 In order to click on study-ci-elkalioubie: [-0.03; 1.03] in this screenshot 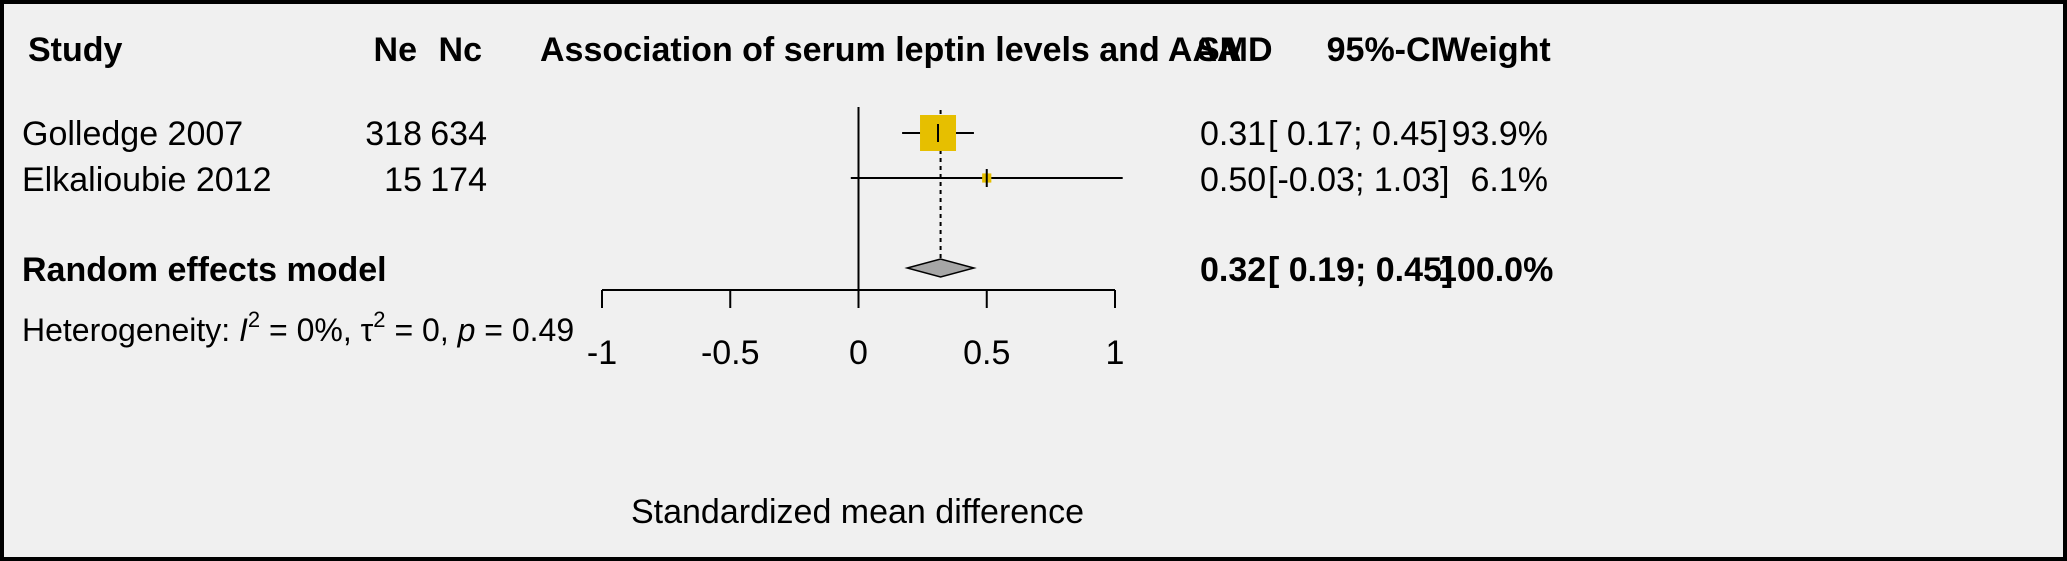, I will do `click(1359, 180)`.